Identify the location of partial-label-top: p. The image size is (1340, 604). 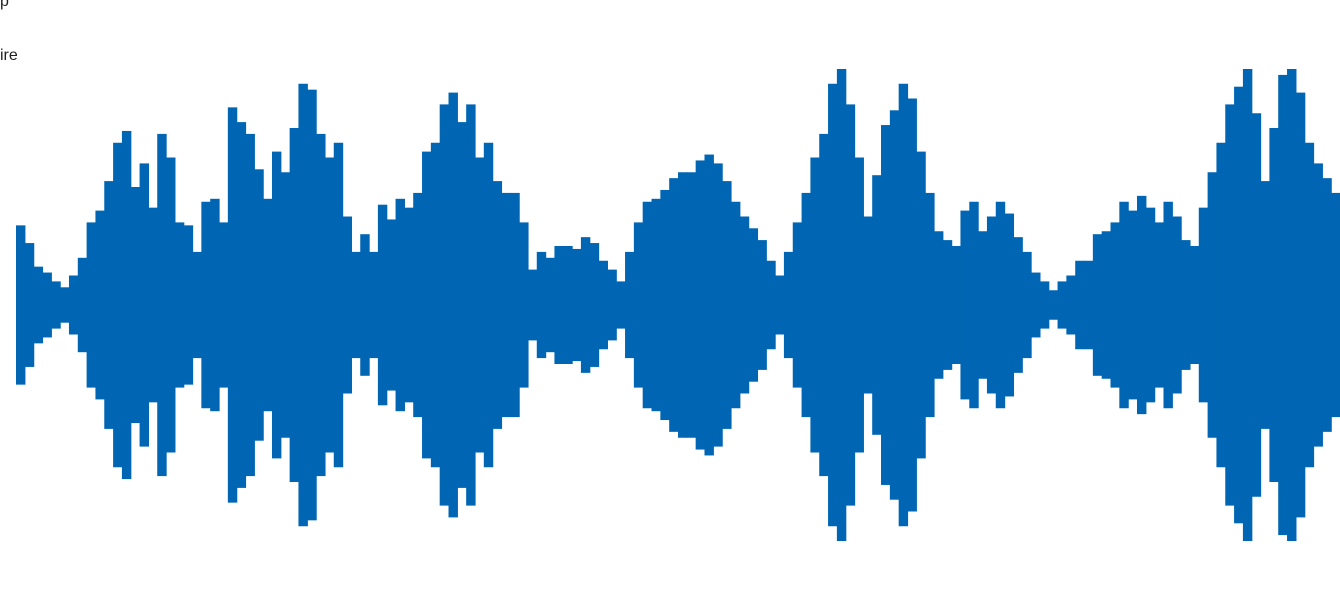
(4, 5).